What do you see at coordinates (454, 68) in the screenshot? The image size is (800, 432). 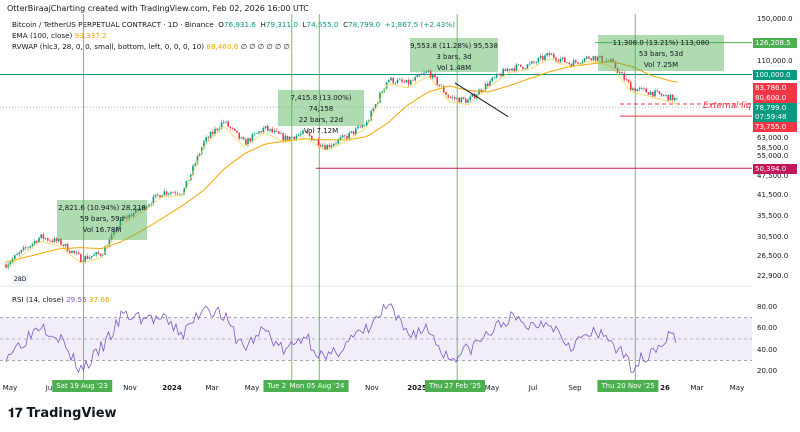 I see `measure-line: Vol 1.48M` at bounding box center [454, 68].